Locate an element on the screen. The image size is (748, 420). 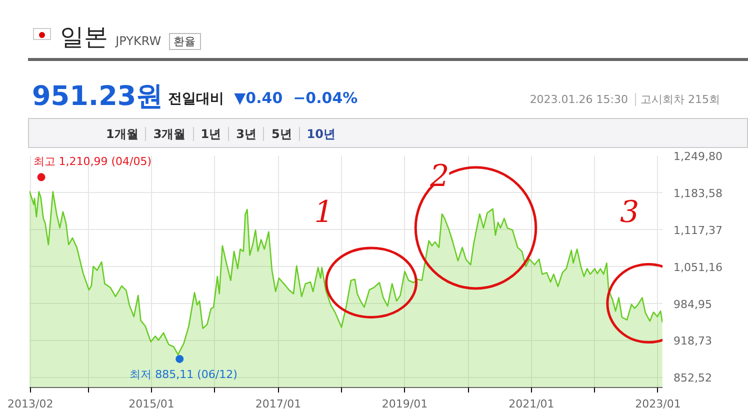
y-tick-label: 1,051,16 is located at coordinates (698, 267).